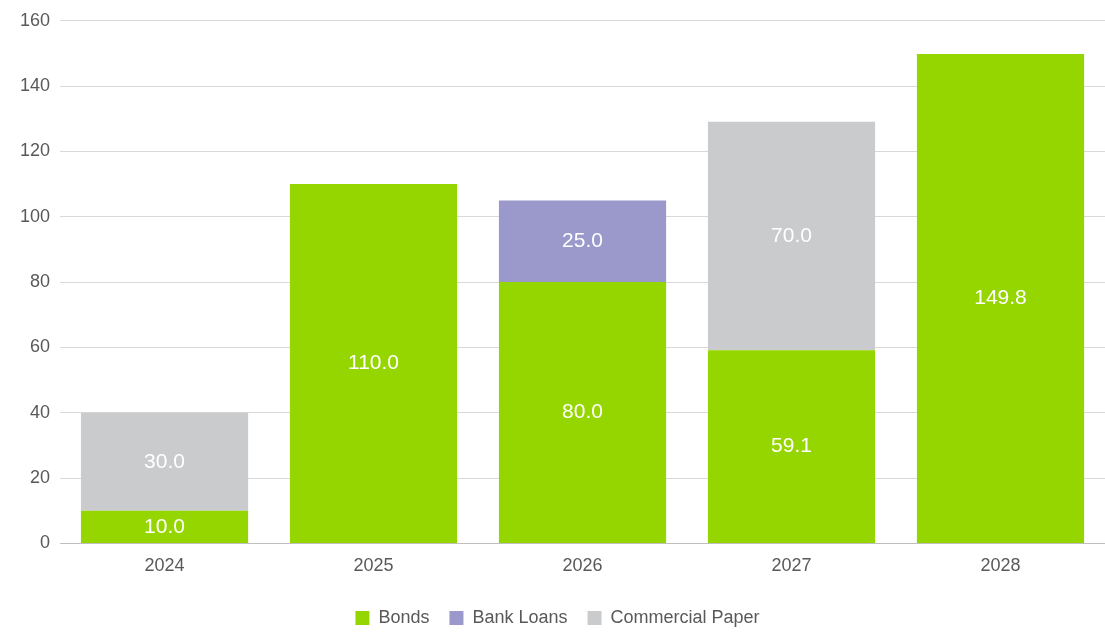 The width and height of the screenshot is (1105, 637). Describe the element at coordinates (582, 565) in the screenshot. I see `x-tick-label: 2026` at that location.